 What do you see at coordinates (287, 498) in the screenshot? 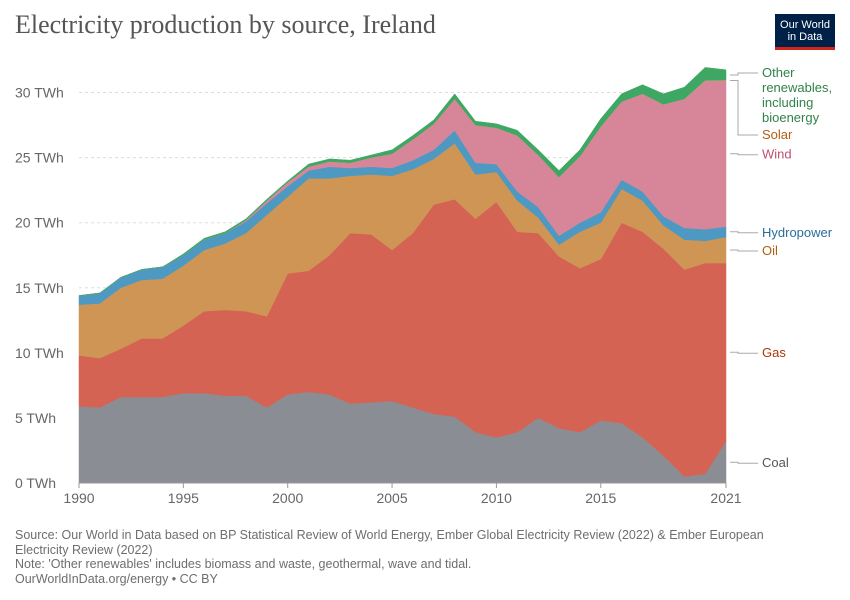
I see `x-tick-label: 2000` at bounding box center [287, 498].